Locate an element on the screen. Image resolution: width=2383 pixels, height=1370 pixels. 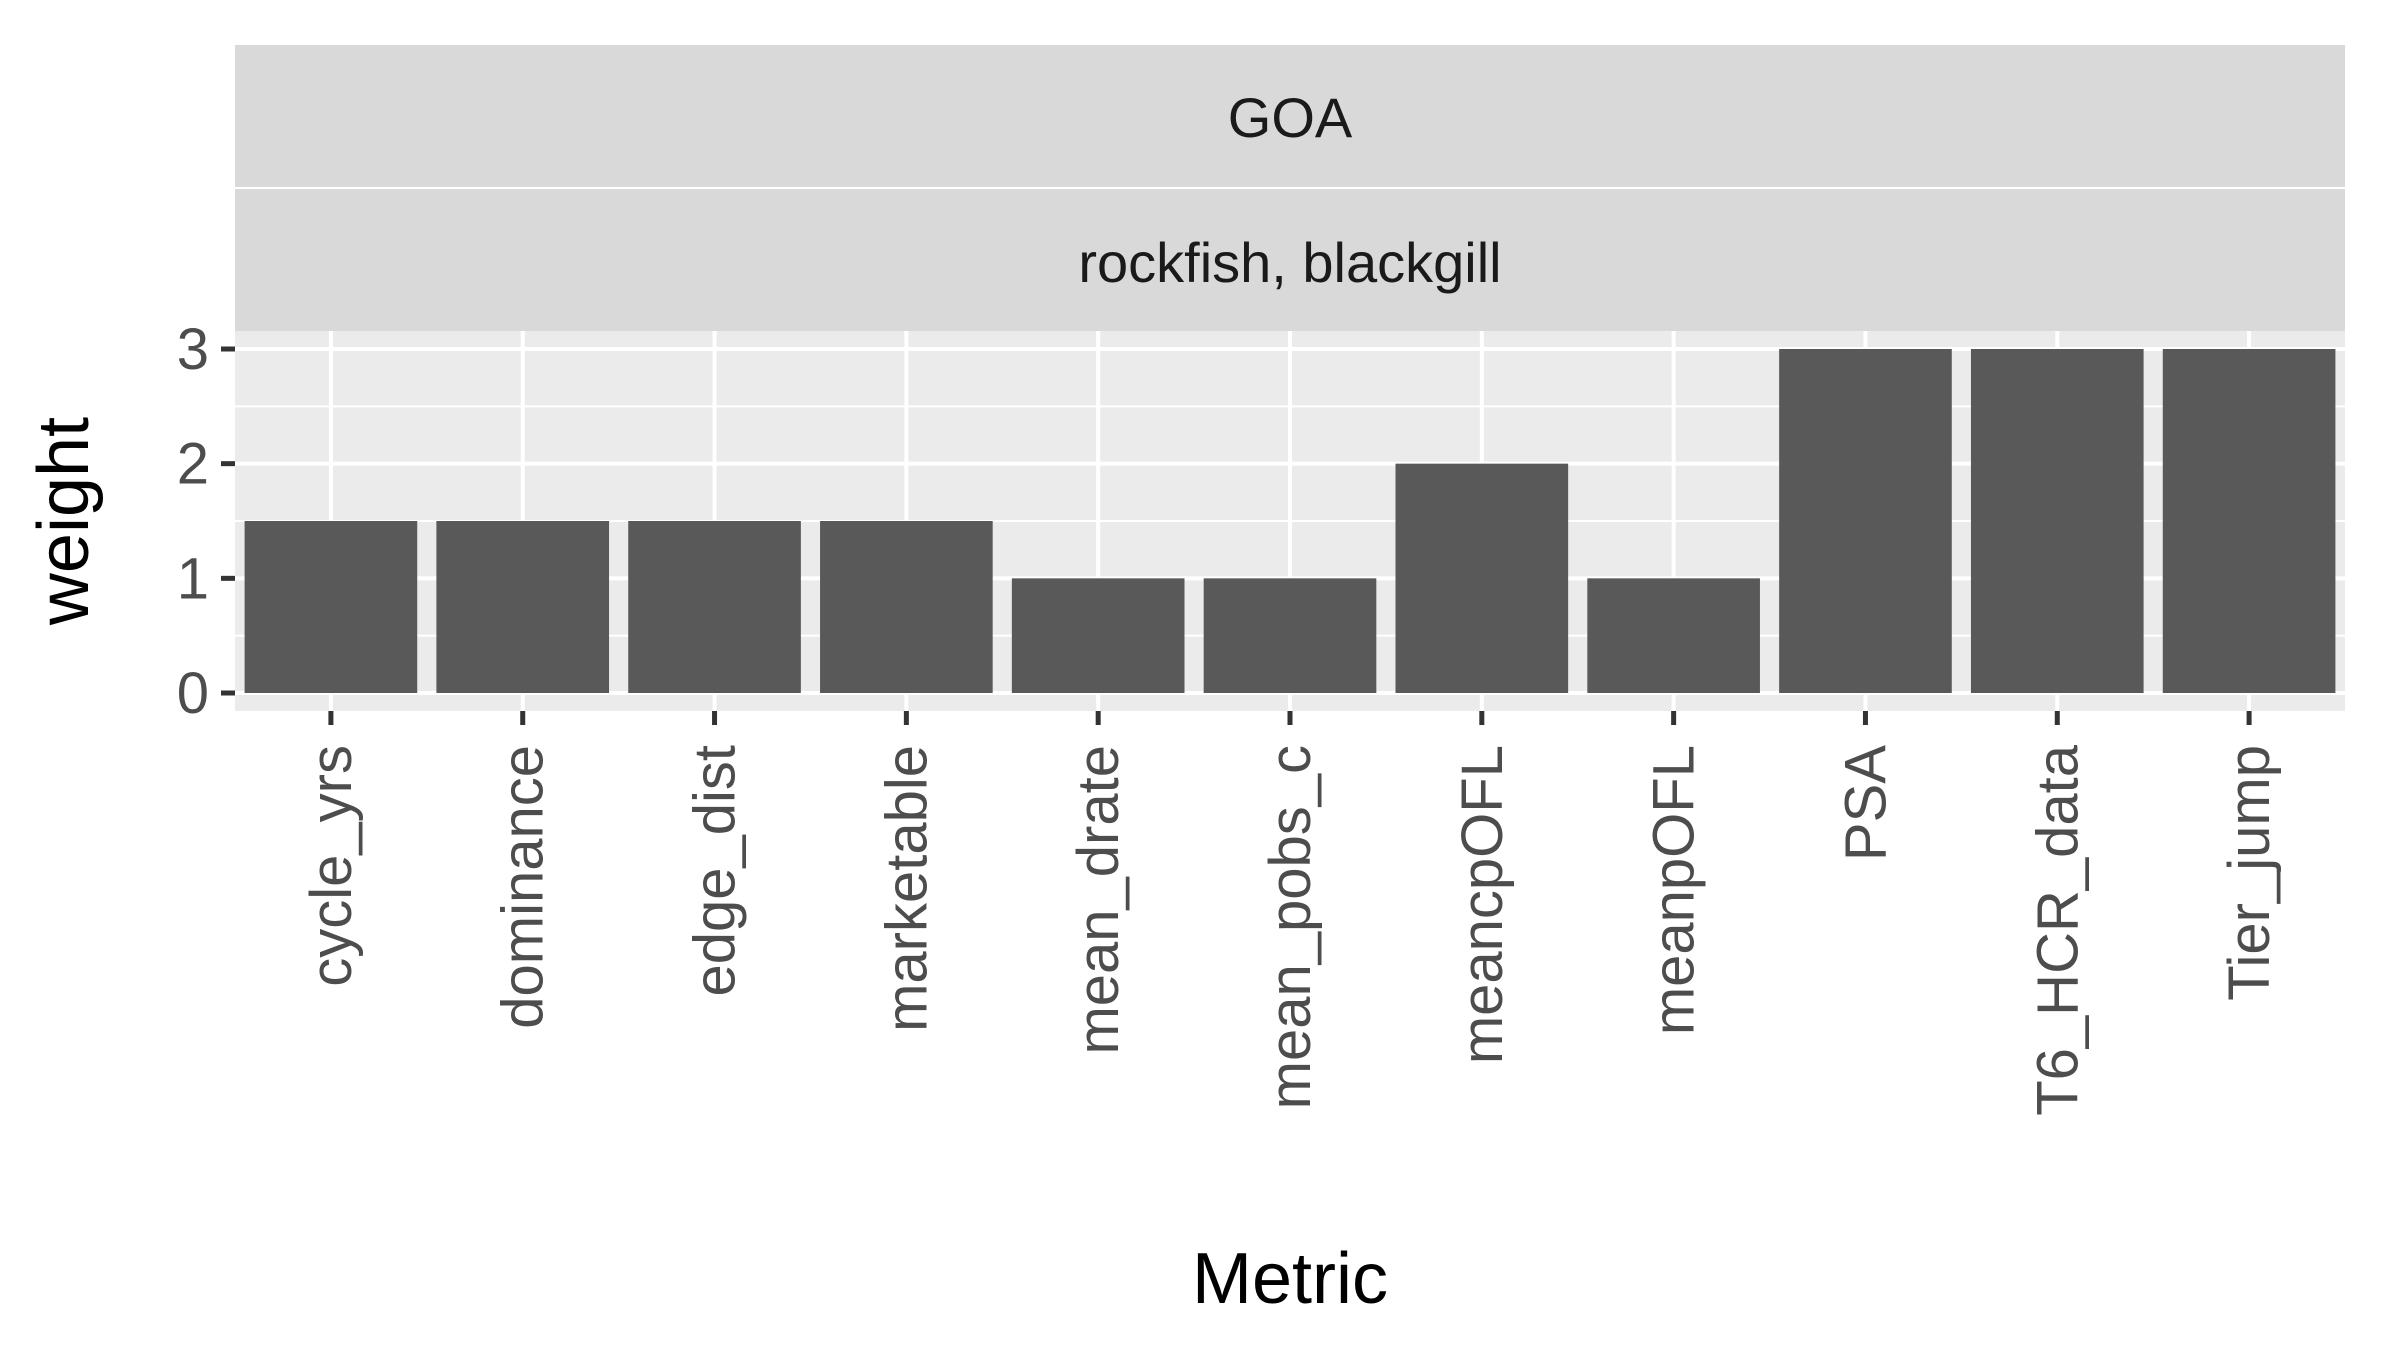
x-tick-label: mean_pobs_c is located at coordinates (1290, 927).